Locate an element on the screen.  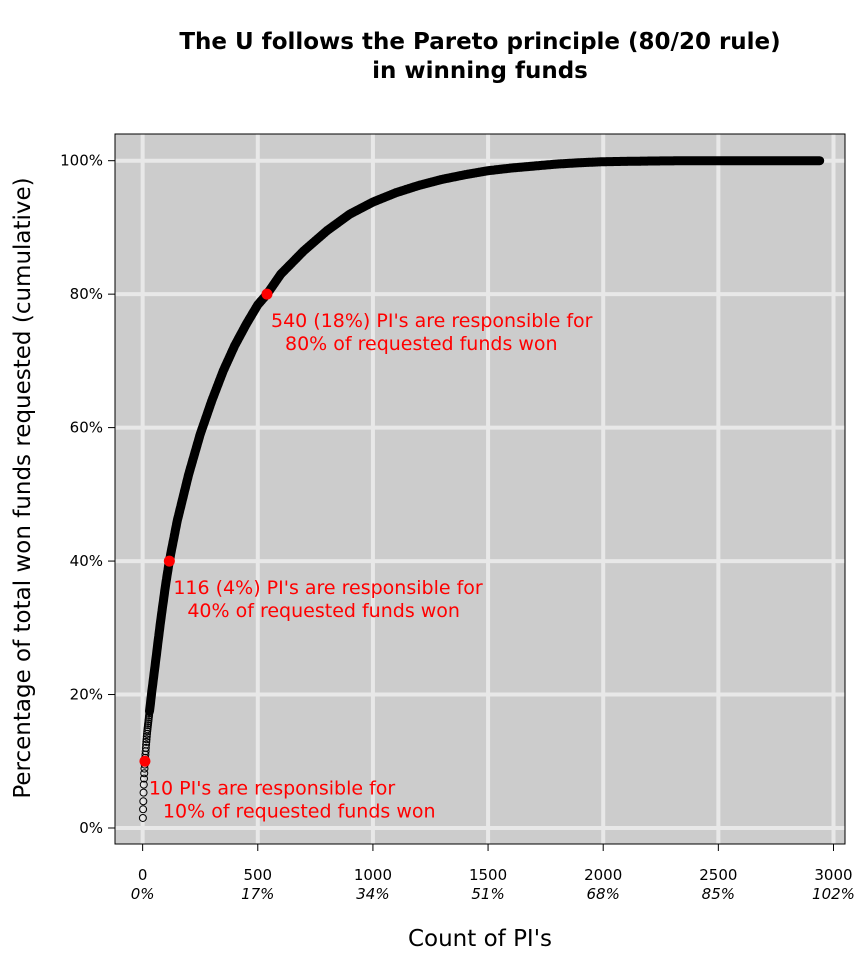
annotation-2-line-1: 80% of requested funds won is located at coordinates (421, 344).